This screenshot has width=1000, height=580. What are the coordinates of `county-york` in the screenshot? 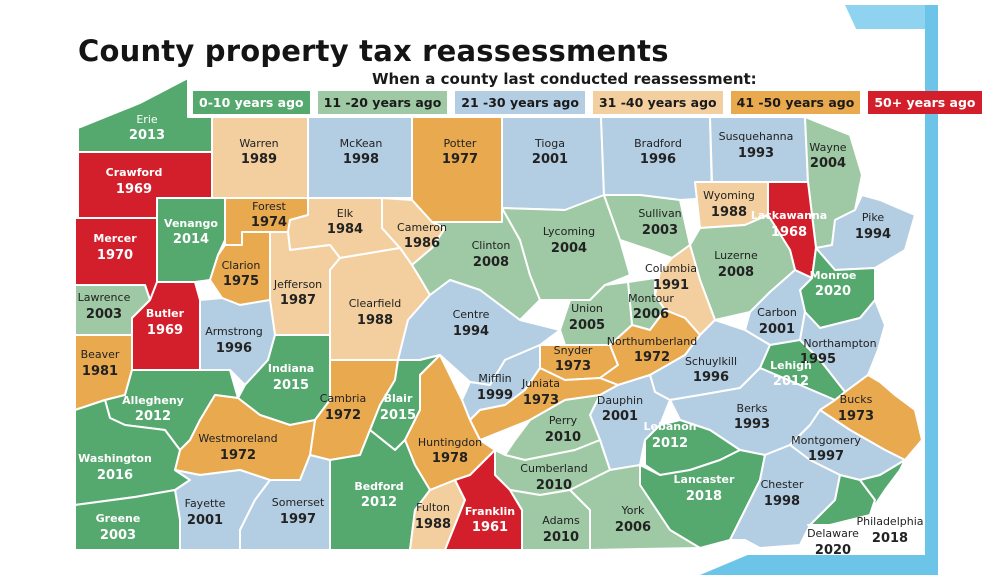 It's located at (635, 507).